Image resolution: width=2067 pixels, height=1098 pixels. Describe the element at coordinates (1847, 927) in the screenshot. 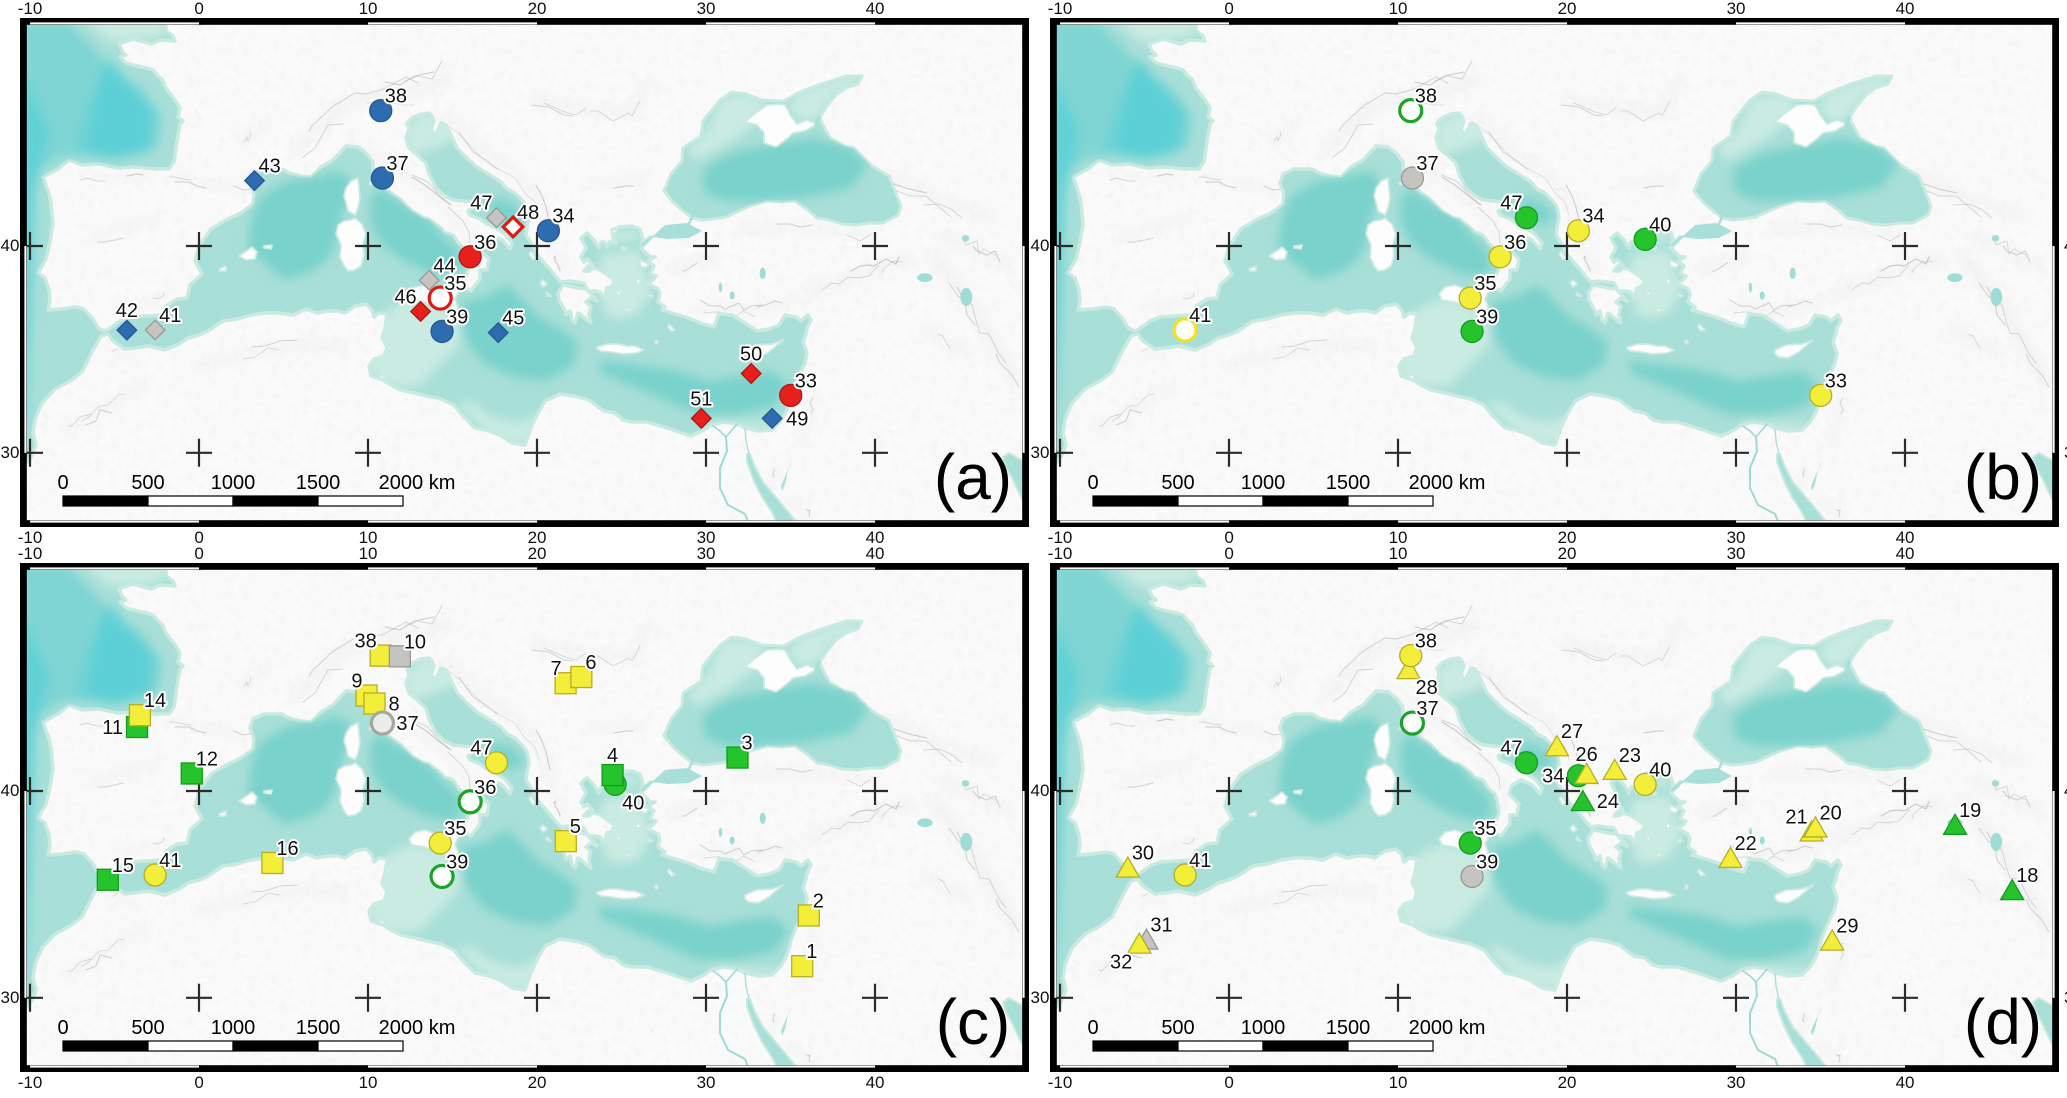

I see `marker-label-site-29: 29` at that location.